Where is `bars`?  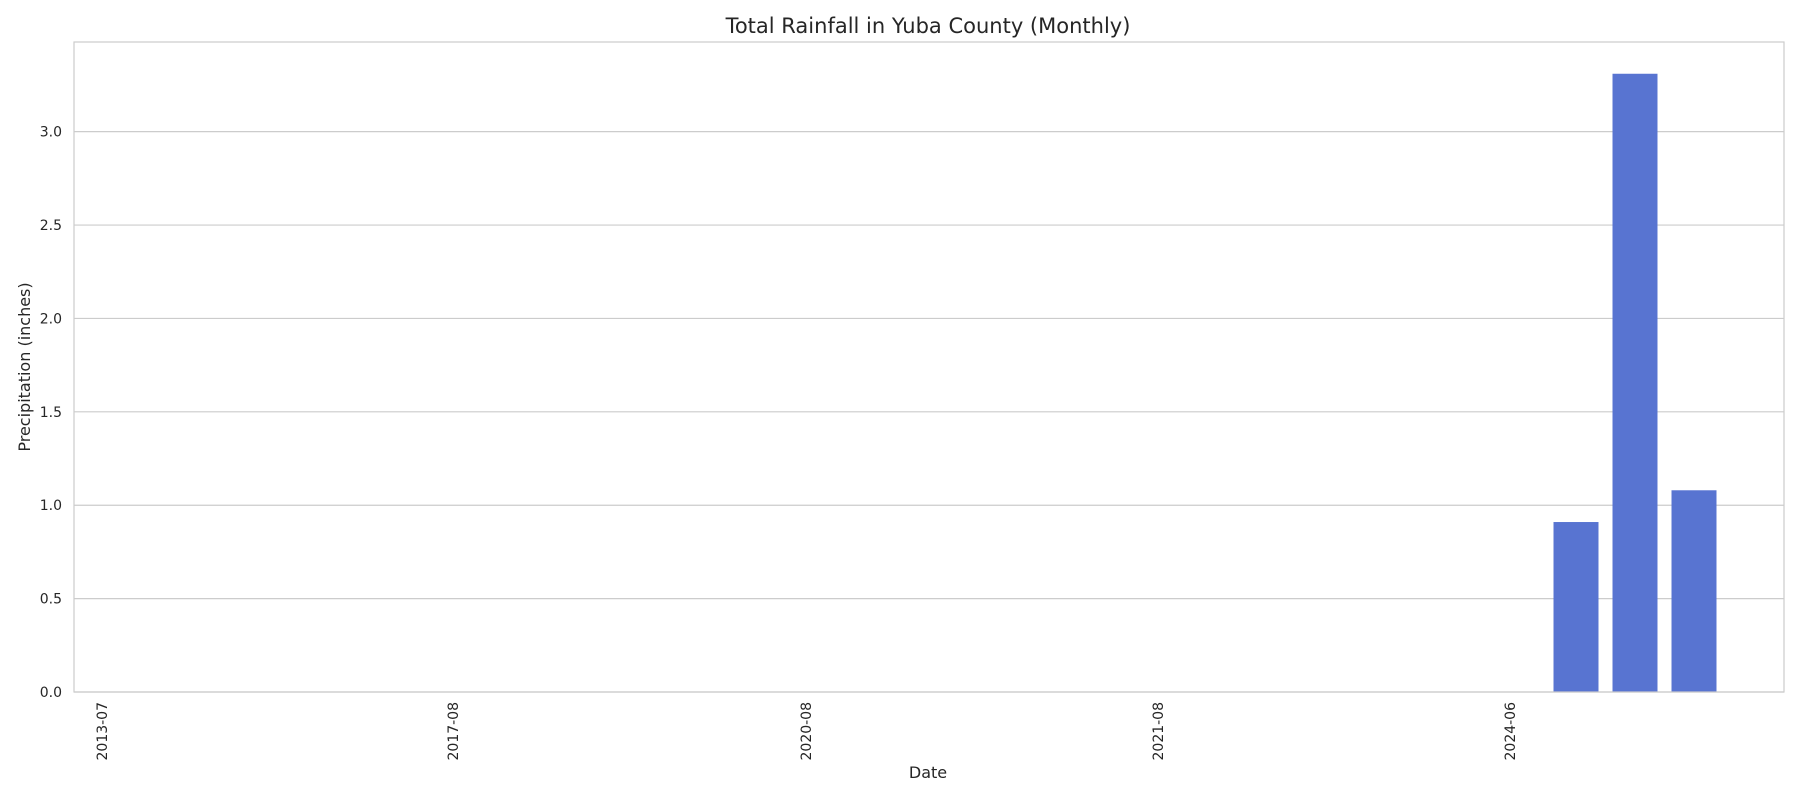
bars is located at coordinates (1635, 383).